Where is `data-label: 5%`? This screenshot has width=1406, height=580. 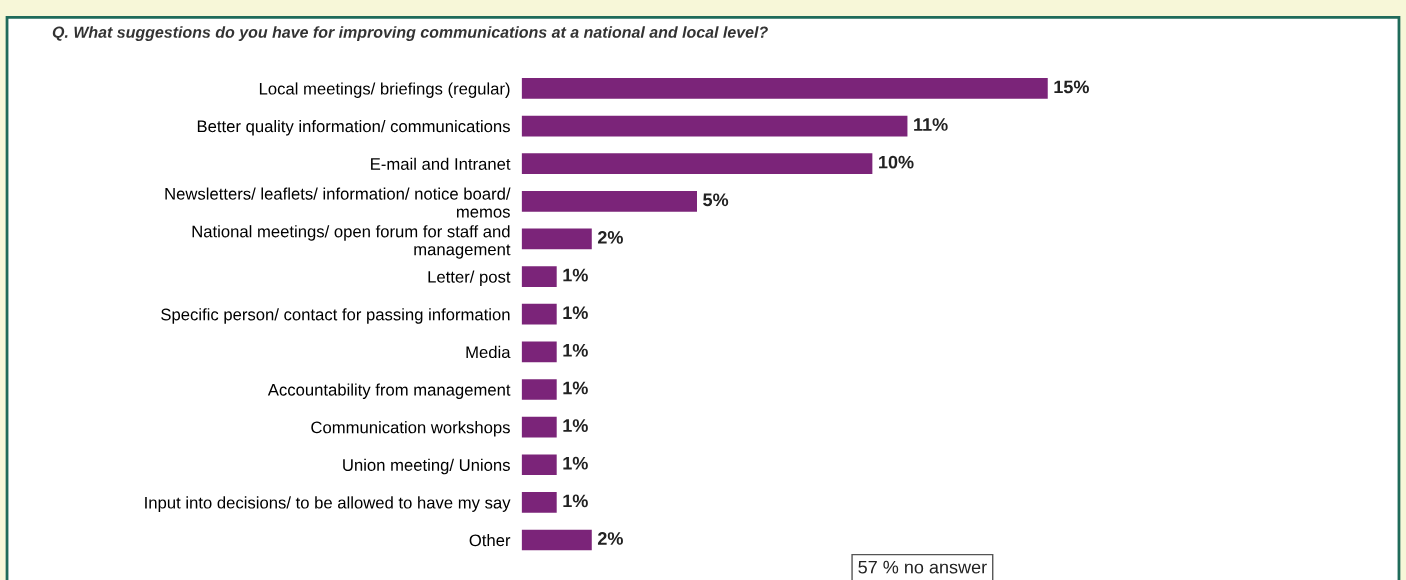
data-label: 5% is located at coordinates (716, 200).